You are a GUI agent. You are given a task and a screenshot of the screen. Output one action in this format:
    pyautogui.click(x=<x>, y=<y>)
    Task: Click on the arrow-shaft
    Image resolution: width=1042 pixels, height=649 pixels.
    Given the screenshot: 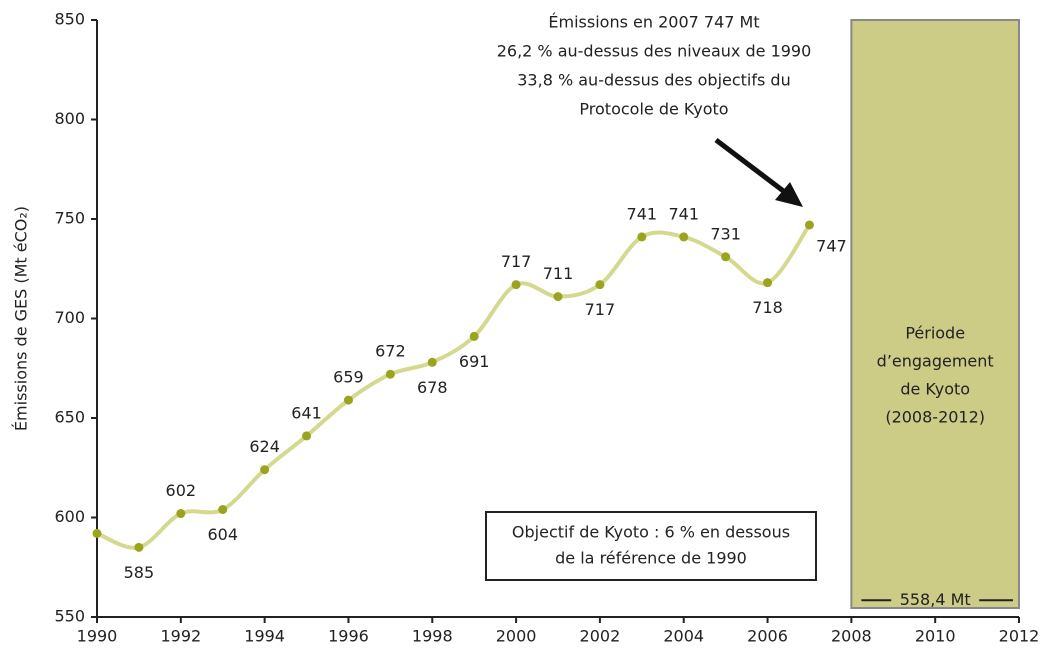 What is the action you would take?
    pyautogui.click(x=753, y=168)
    